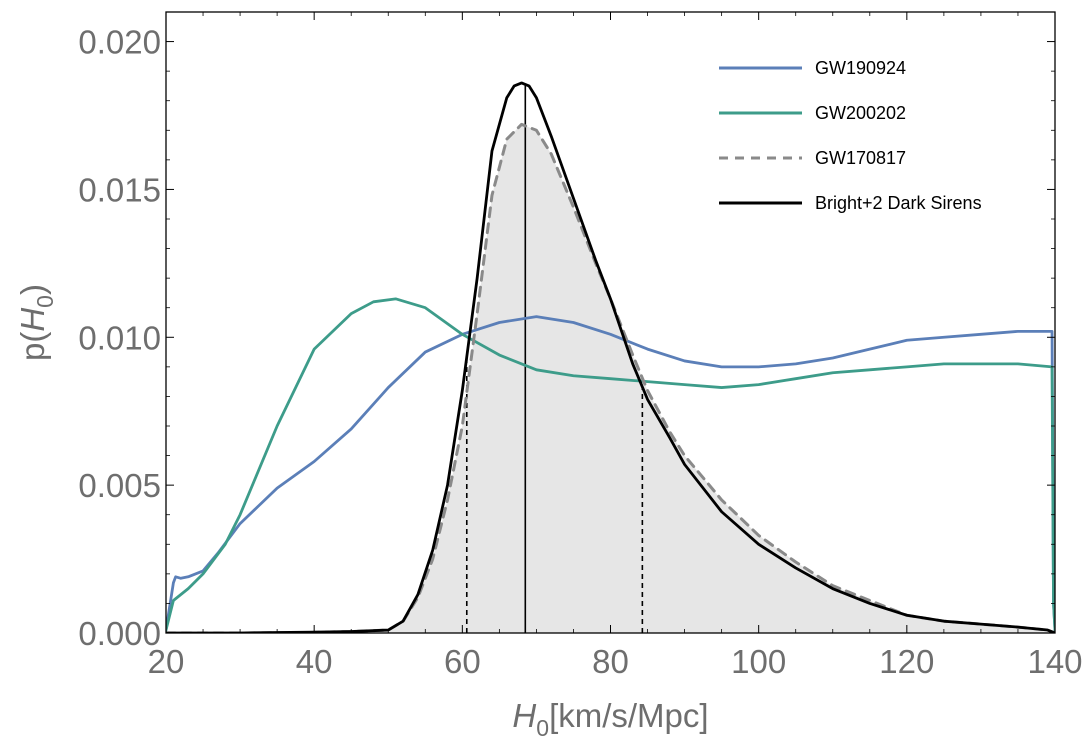  What do you see at coordinates (812, 68) in the screenshot?
I see `legend-item-gw190924: GW190924` at bounding box center [812, 68].